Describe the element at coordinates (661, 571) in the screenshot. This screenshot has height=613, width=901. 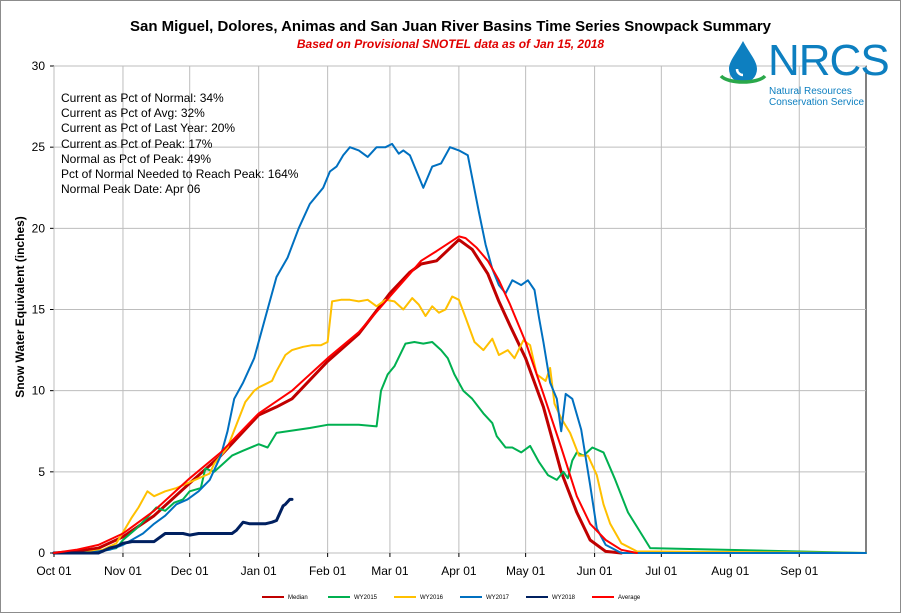
I see `x-tick-label: Jul 01` at that location.